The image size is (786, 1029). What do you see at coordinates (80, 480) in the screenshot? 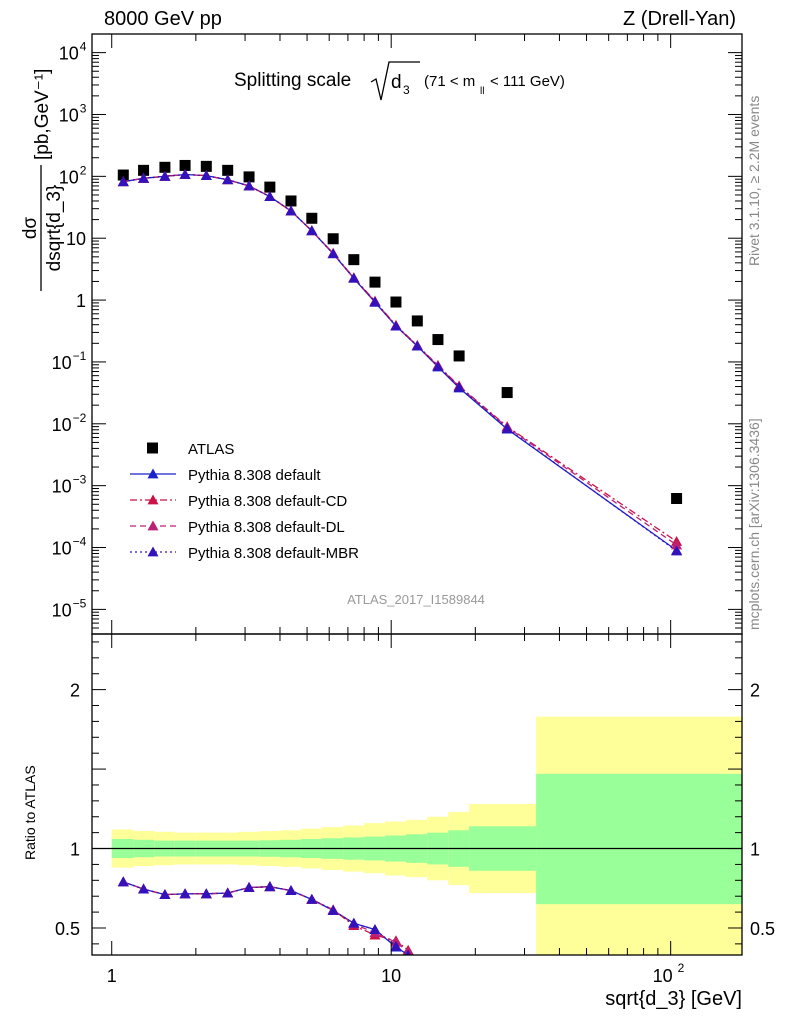
I see `y-tick-label-exponent: −3` at bounding box center [80, 480].